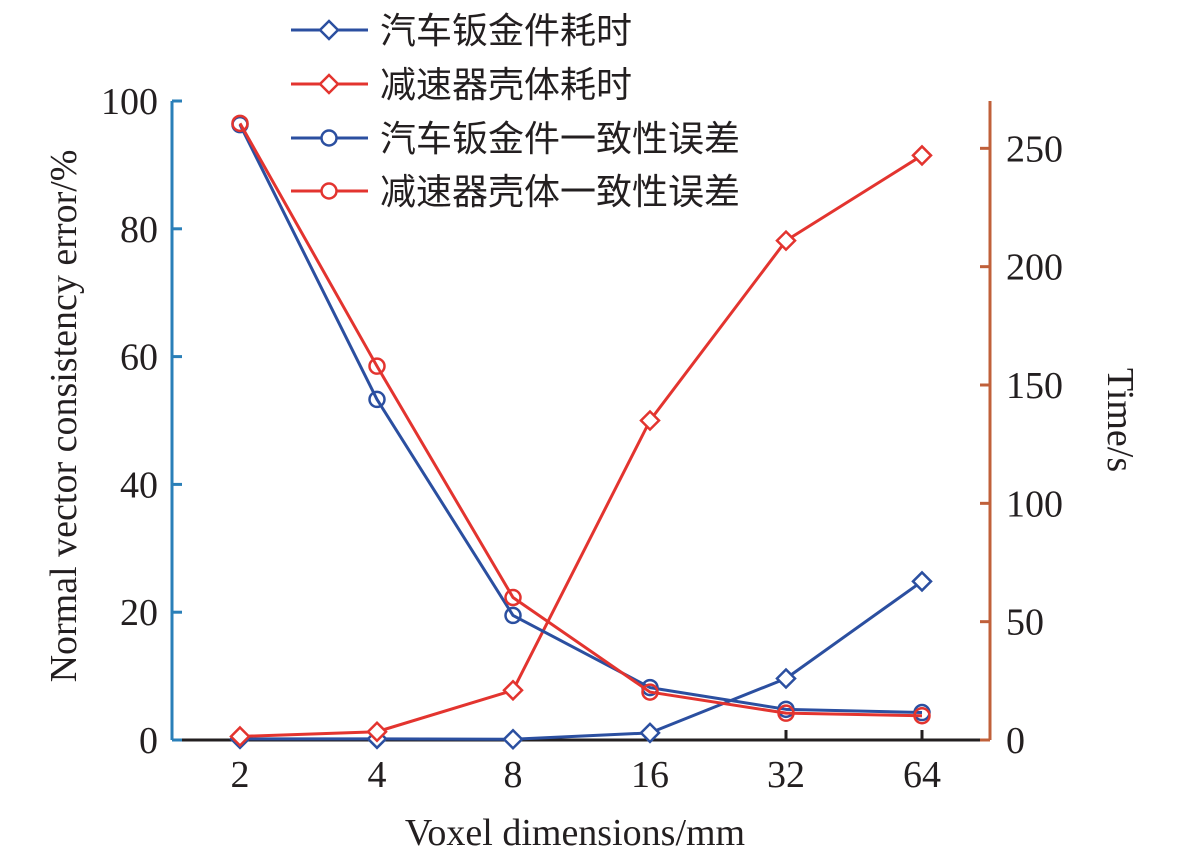  Describe the element at coordinates (1034, 268) in the screenshot. I see `right-y-tick-label: 200` at that location.